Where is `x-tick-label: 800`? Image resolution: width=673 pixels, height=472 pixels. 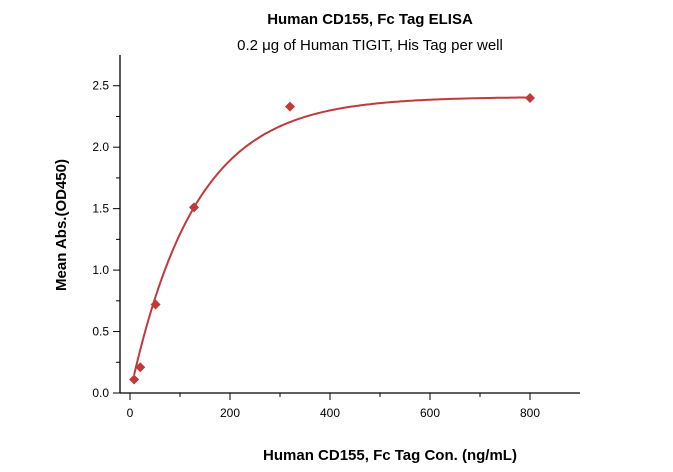 x-tick-label: 800 is located at coordinates (530, 413).